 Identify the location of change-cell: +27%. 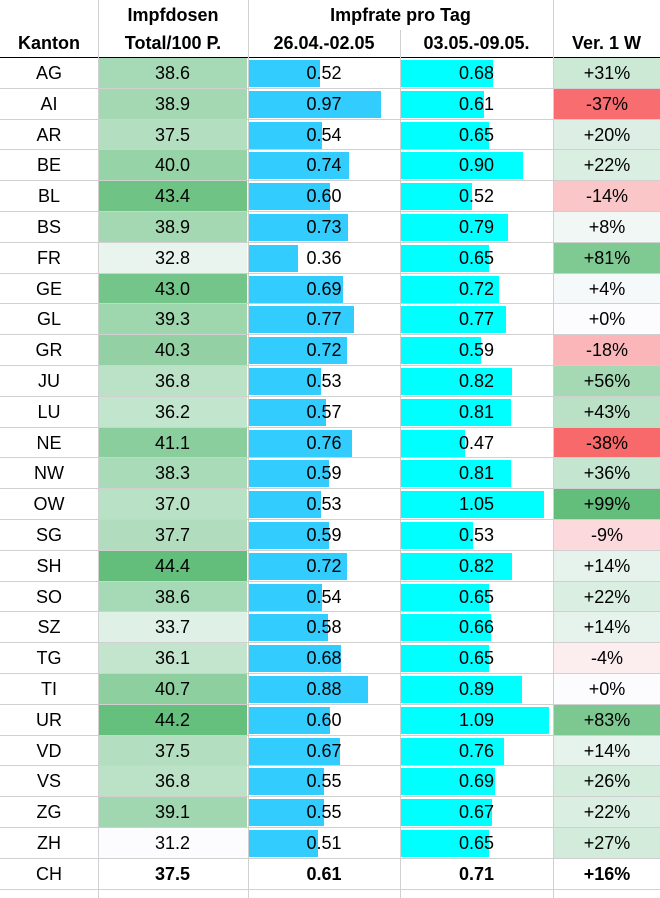
(607, 843).